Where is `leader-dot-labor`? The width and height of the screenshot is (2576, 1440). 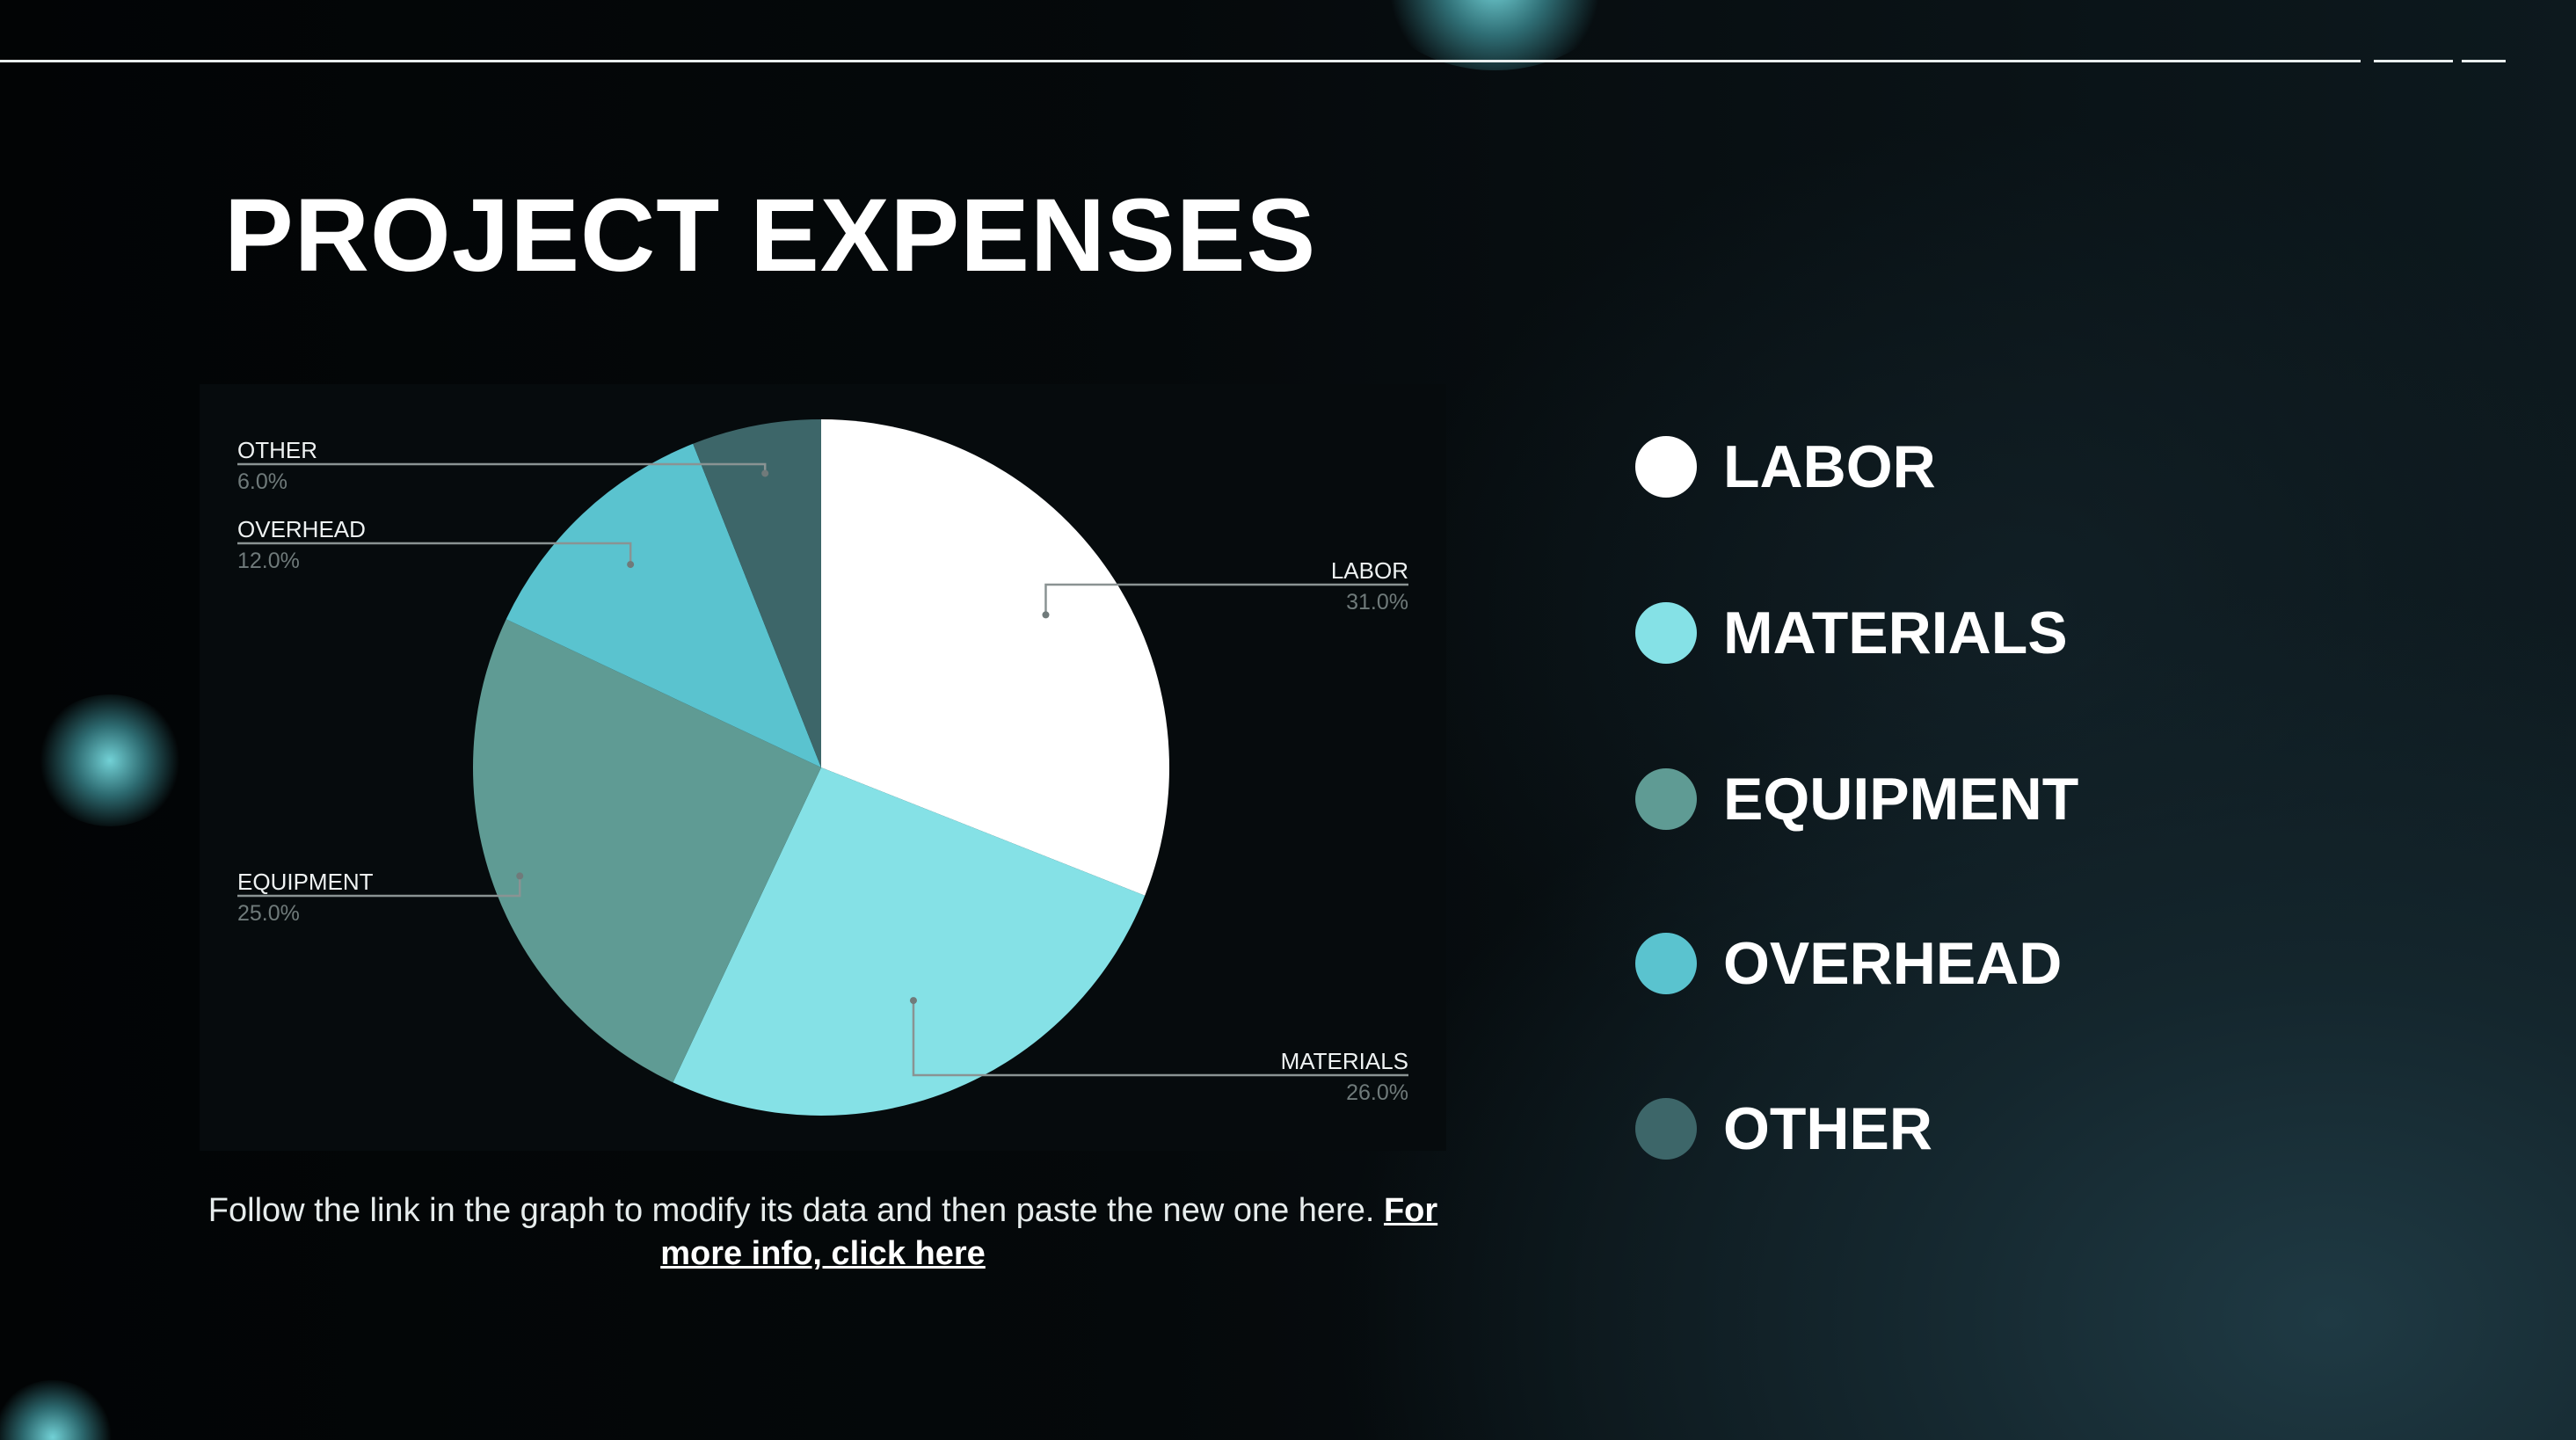
leader-dot-labor is located at coordinates (1046, 615).